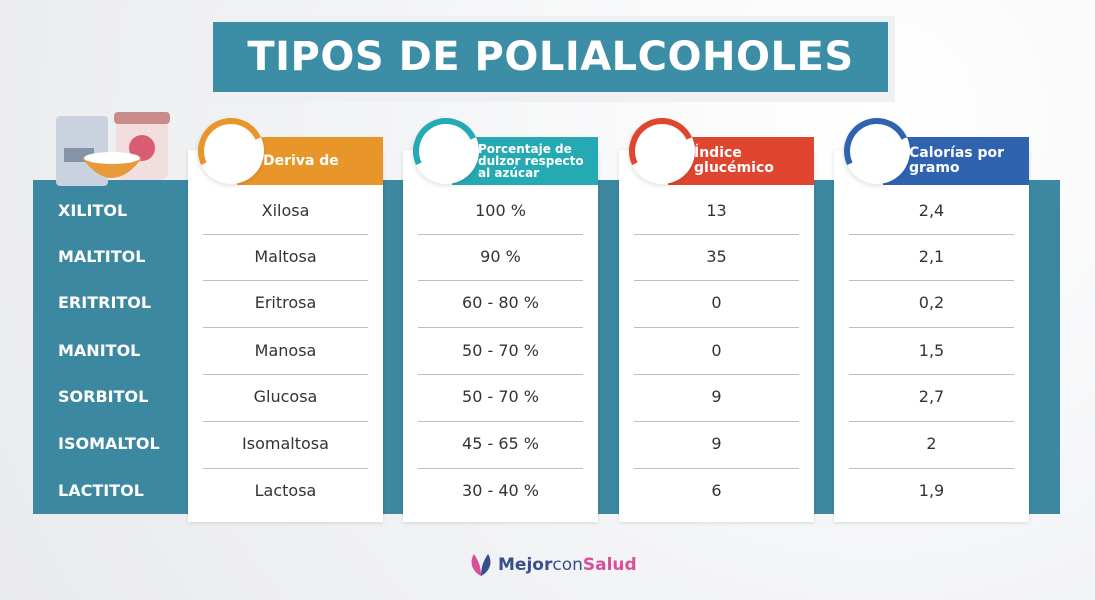 The image size is (1095, 600). What do you see at coordinates (99, 350) in the screenshot?
I see `row-name: MANITOL` at bounding box center [99, 350].